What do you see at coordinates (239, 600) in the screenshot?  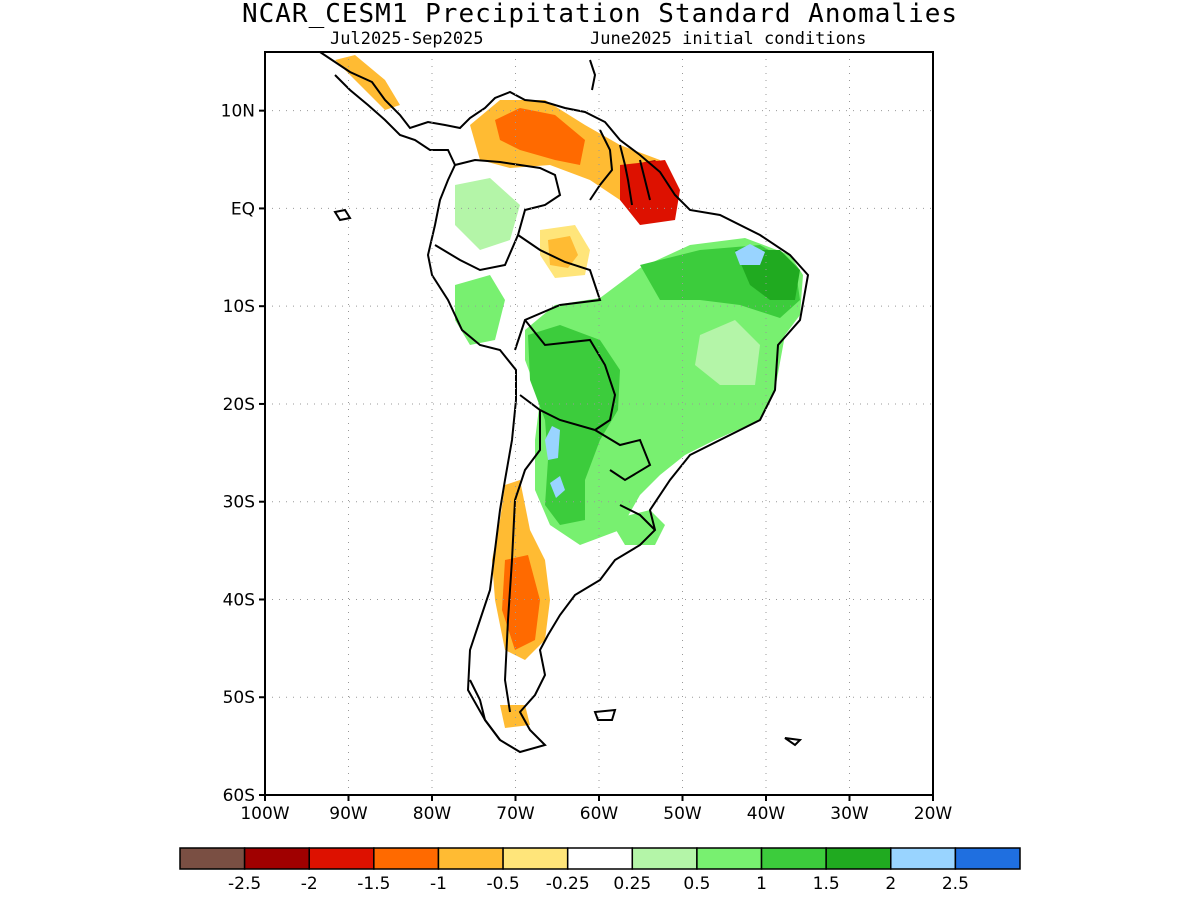 I see `lat-tick-label: 40S` at bounding box center [239, 600].